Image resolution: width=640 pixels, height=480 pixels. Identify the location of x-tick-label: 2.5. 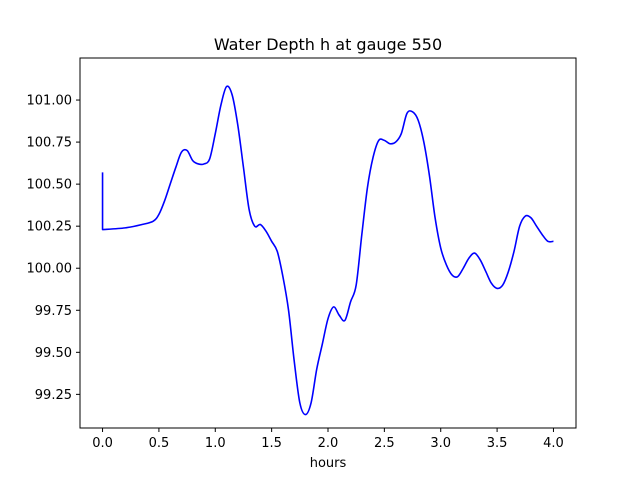
(384, 443).